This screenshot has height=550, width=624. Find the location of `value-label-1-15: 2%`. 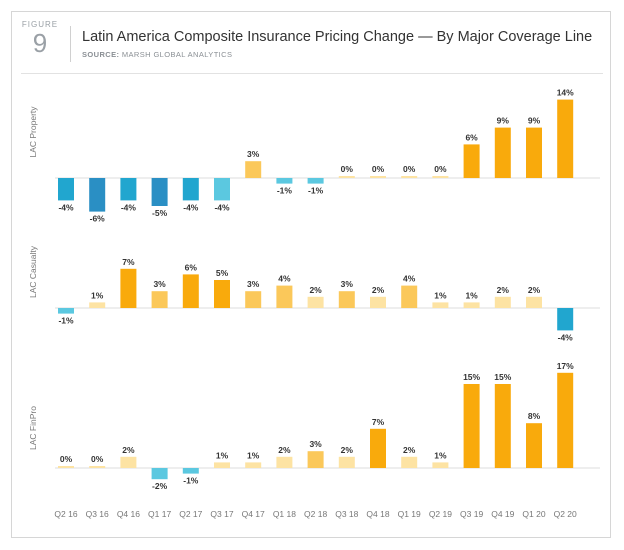

value-label-1-15: 2% is located at coordinates (534, 290).